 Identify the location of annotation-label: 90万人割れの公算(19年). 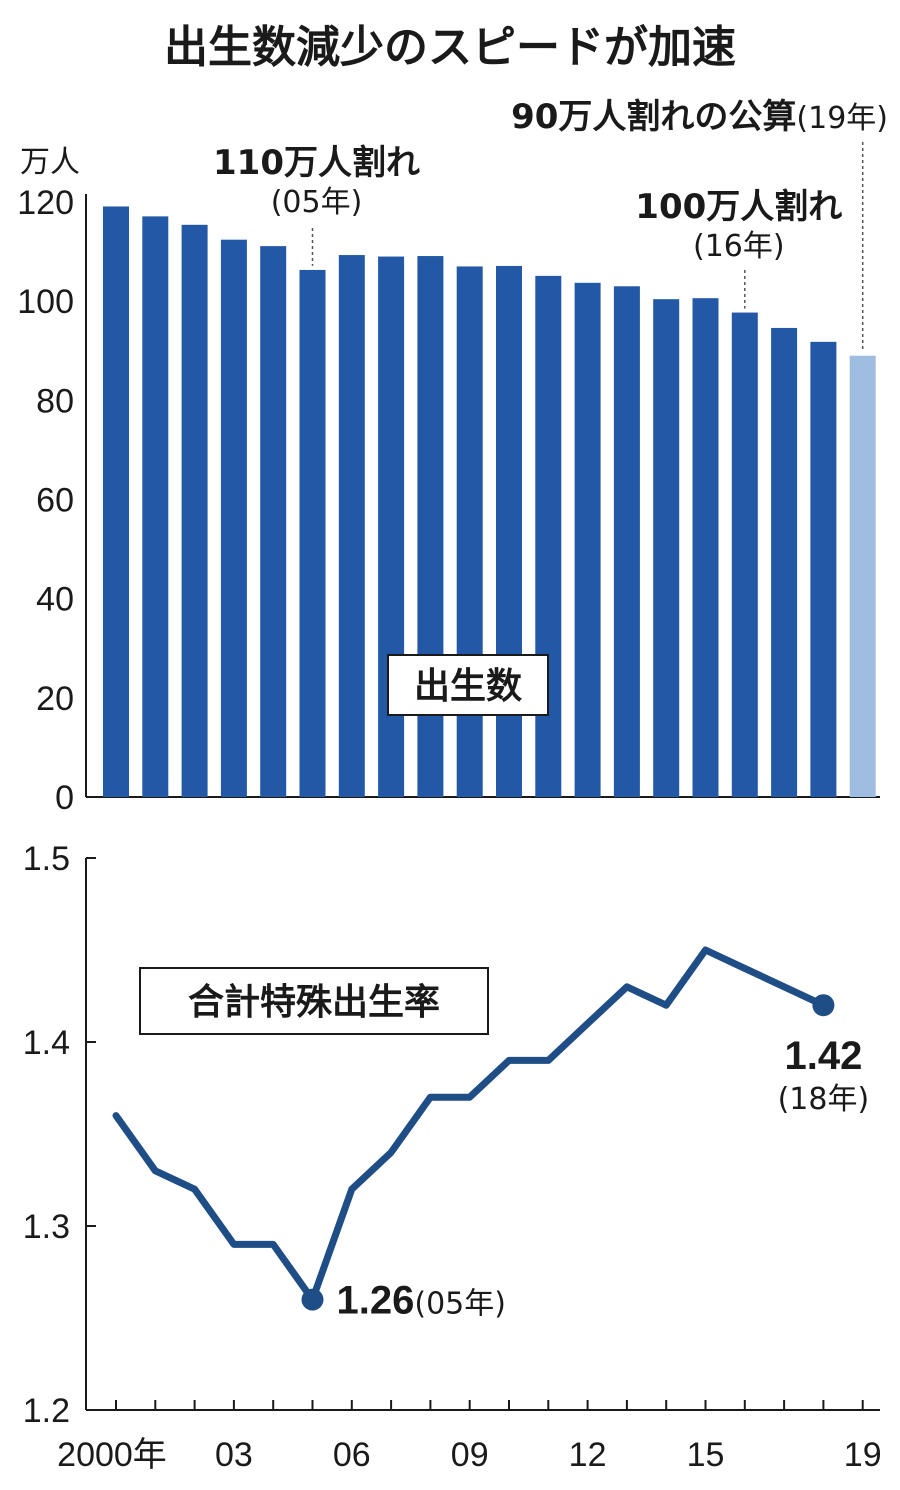
(699, 117).